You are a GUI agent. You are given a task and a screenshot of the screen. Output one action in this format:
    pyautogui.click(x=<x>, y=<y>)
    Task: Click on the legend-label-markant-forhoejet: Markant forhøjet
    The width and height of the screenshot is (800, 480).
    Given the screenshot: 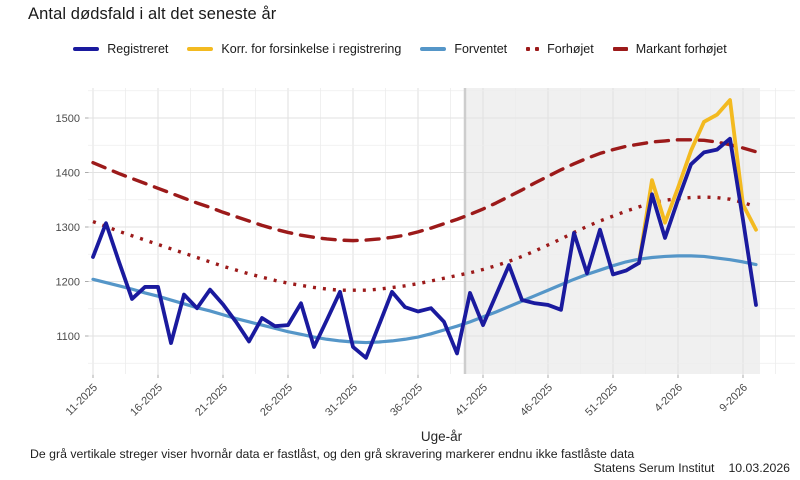 What is the action you would take?
    pyautogui.click(x=681, y=49)
    